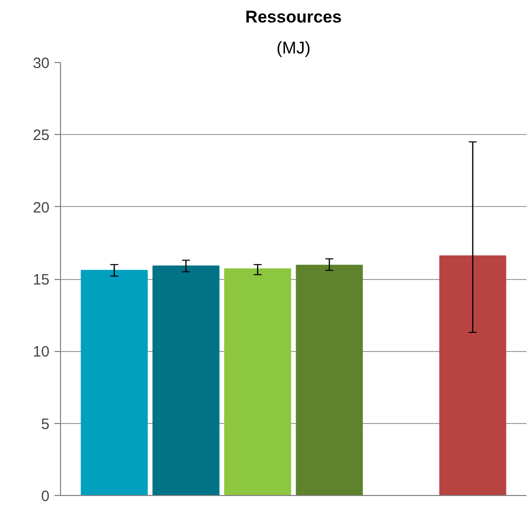 The width and height of the screenshot is (531, 505). I want to click on y-tick-label: 20, so click(41, 207).